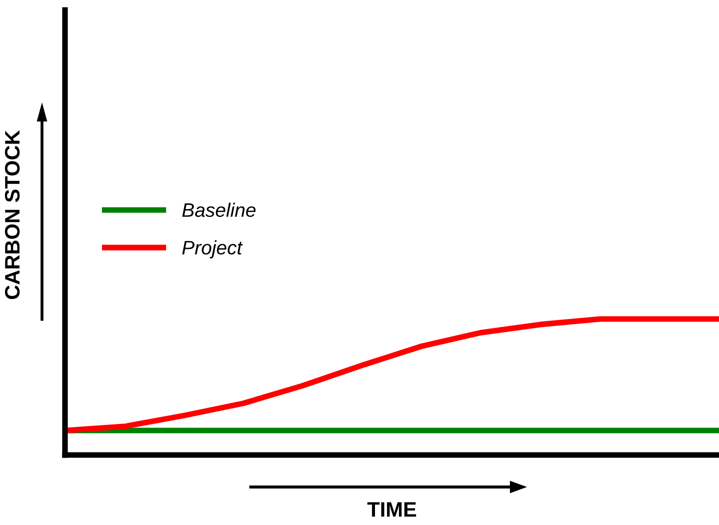 The image size is (719, 525). What do you see at coordinates (219, 209) in the screenshot?
I see `legend-label: Baseline` at bounding box center [219, 209].